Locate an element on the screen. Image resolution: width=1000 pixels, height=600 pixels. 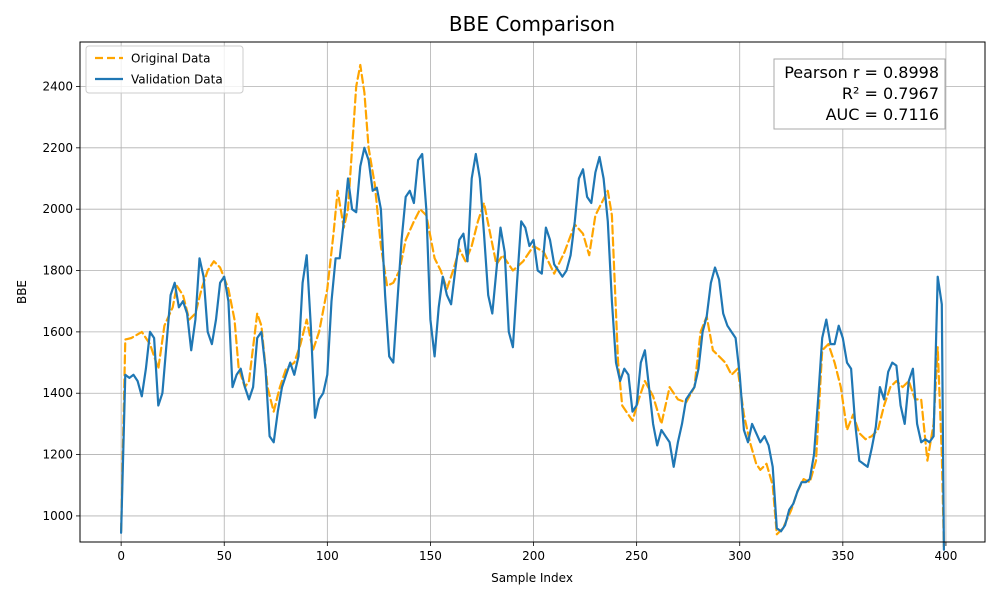
x-tick-label: 100 is located at coordinates (327, 556).